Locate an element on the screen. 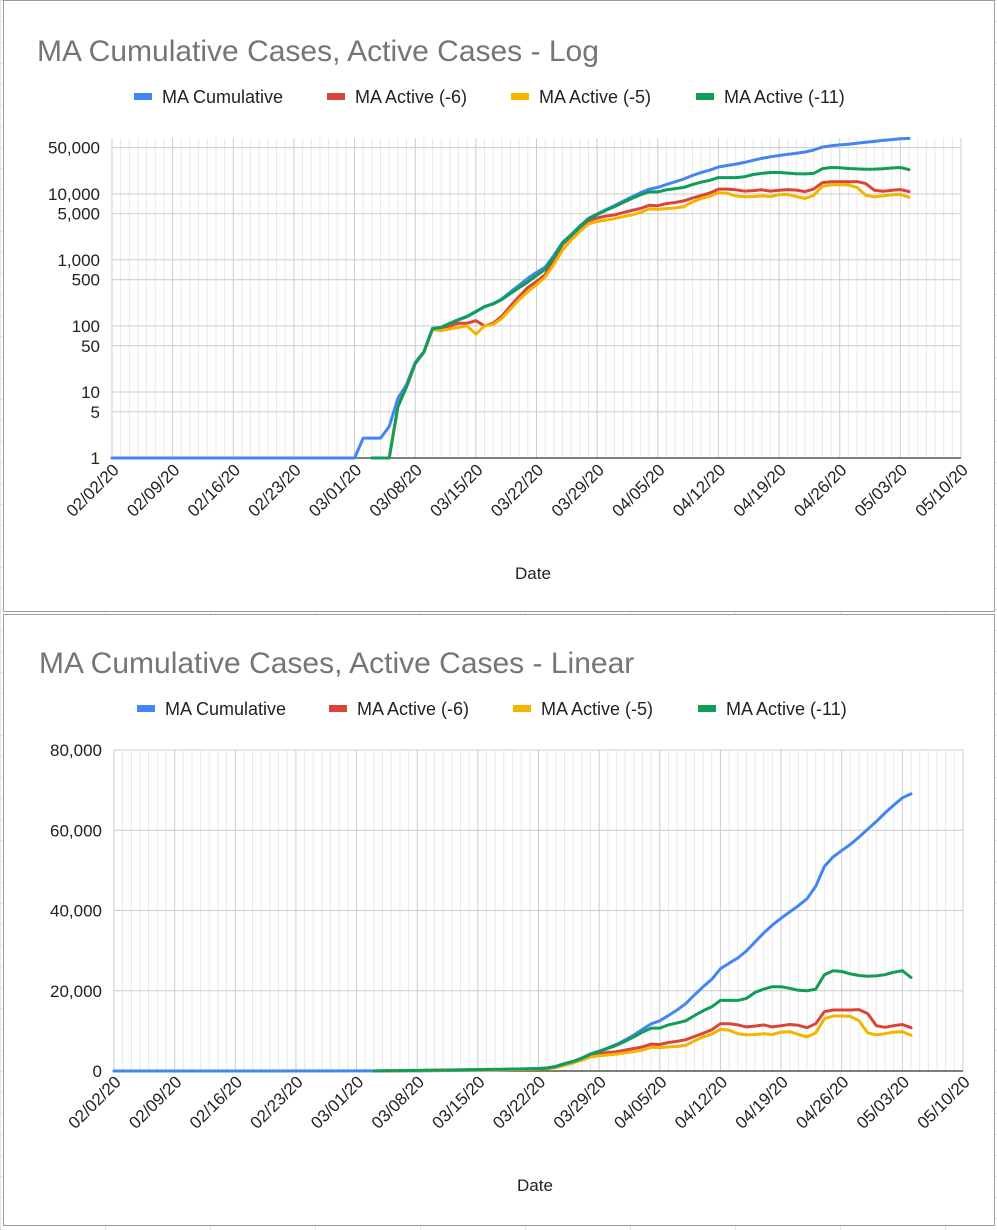  y-tick-label: 40,000 is located at coordinates (76, 911).